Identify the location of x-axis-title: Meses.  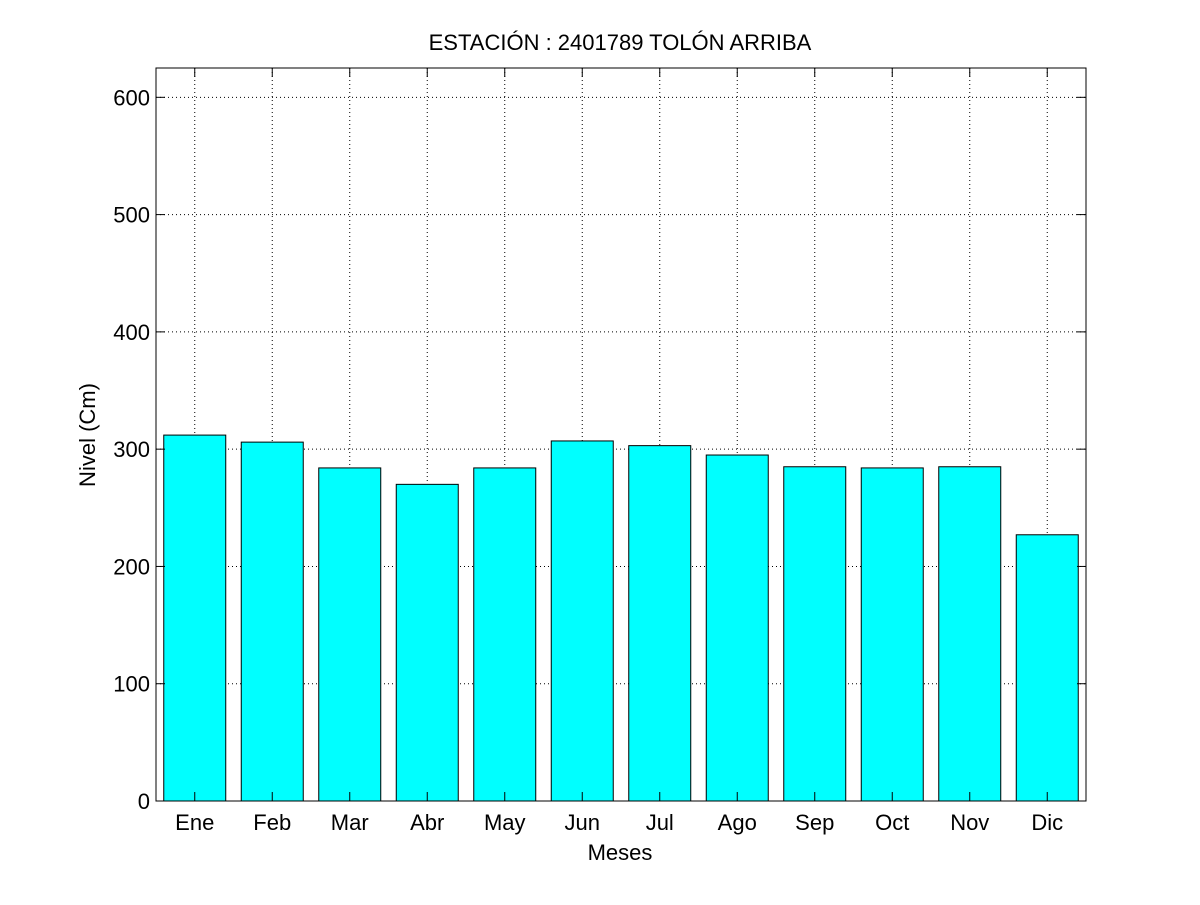
(620, 852).